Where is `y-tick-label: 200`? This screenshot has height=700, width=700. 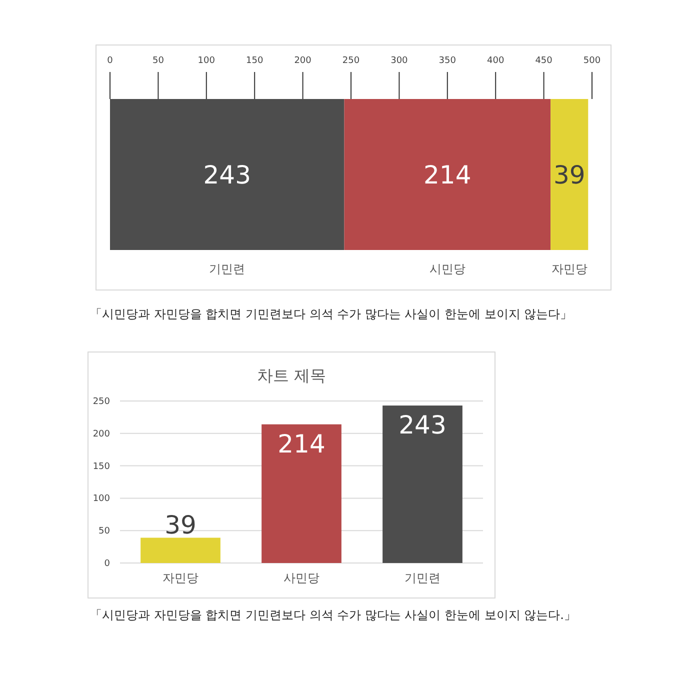
y-tick-label: 200 is located at coordinates (101, 434).